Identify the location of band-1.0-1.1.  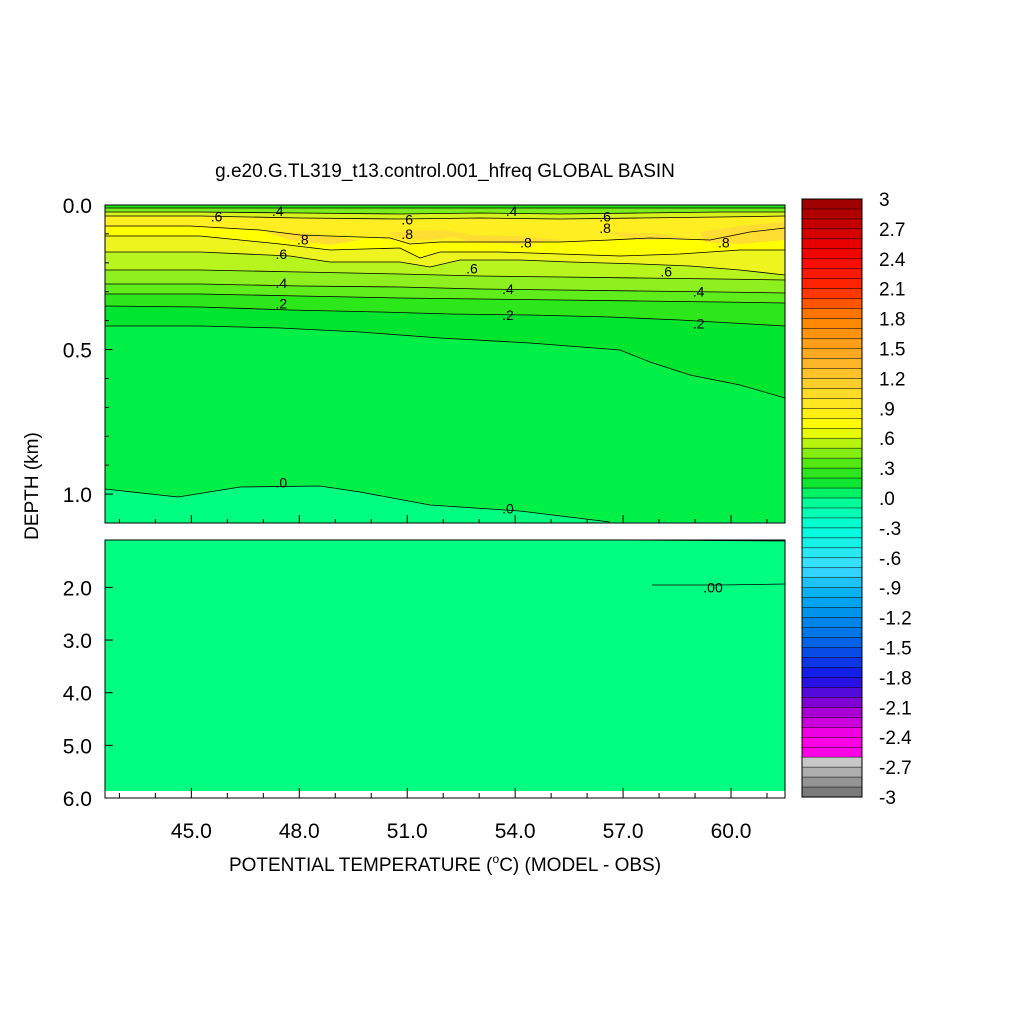
(525, 233).